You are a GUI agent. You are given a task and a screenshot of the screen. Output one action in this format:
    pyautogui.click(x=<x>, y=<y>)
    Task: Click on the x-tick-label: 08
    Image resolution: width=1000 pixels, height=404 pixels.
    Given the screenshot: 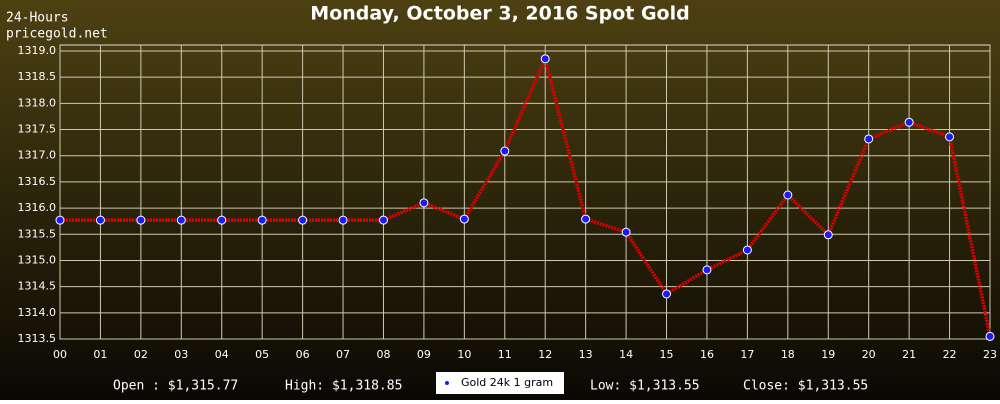 What is the action you would take?
    pyautogui.click(x=383, y=354)
    